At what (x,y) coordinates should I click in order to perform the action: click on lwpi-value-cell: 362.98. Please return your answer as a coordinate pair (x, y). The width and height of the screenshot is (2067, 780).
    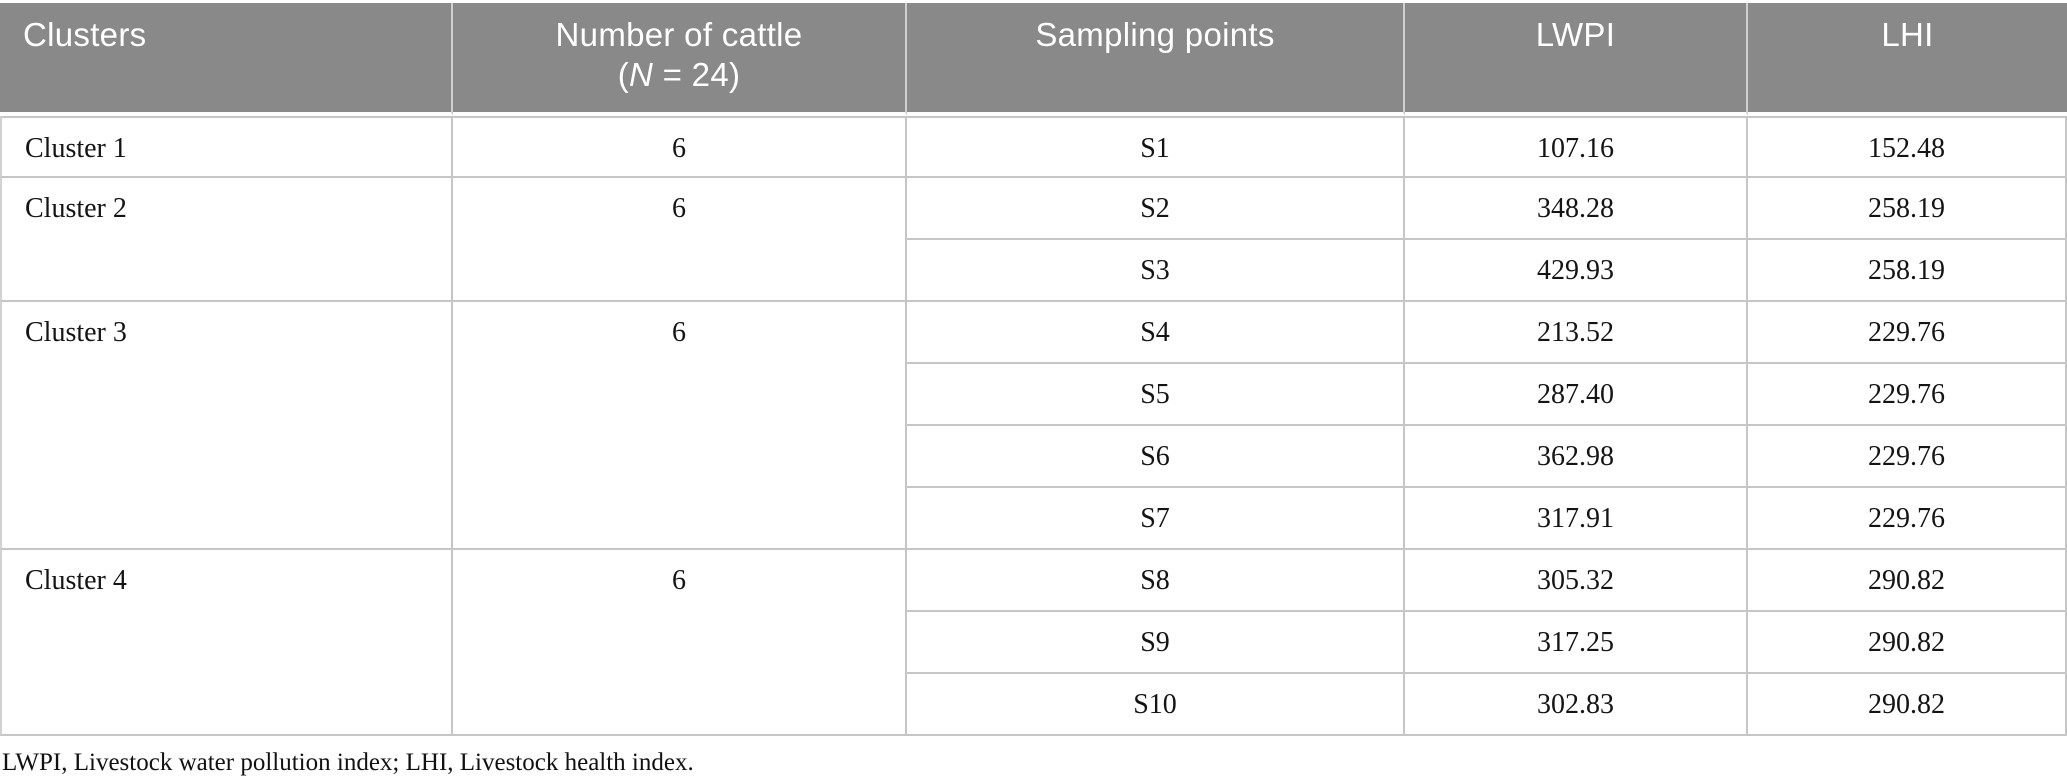
    Looking at the image, I should click on (1576, 457).